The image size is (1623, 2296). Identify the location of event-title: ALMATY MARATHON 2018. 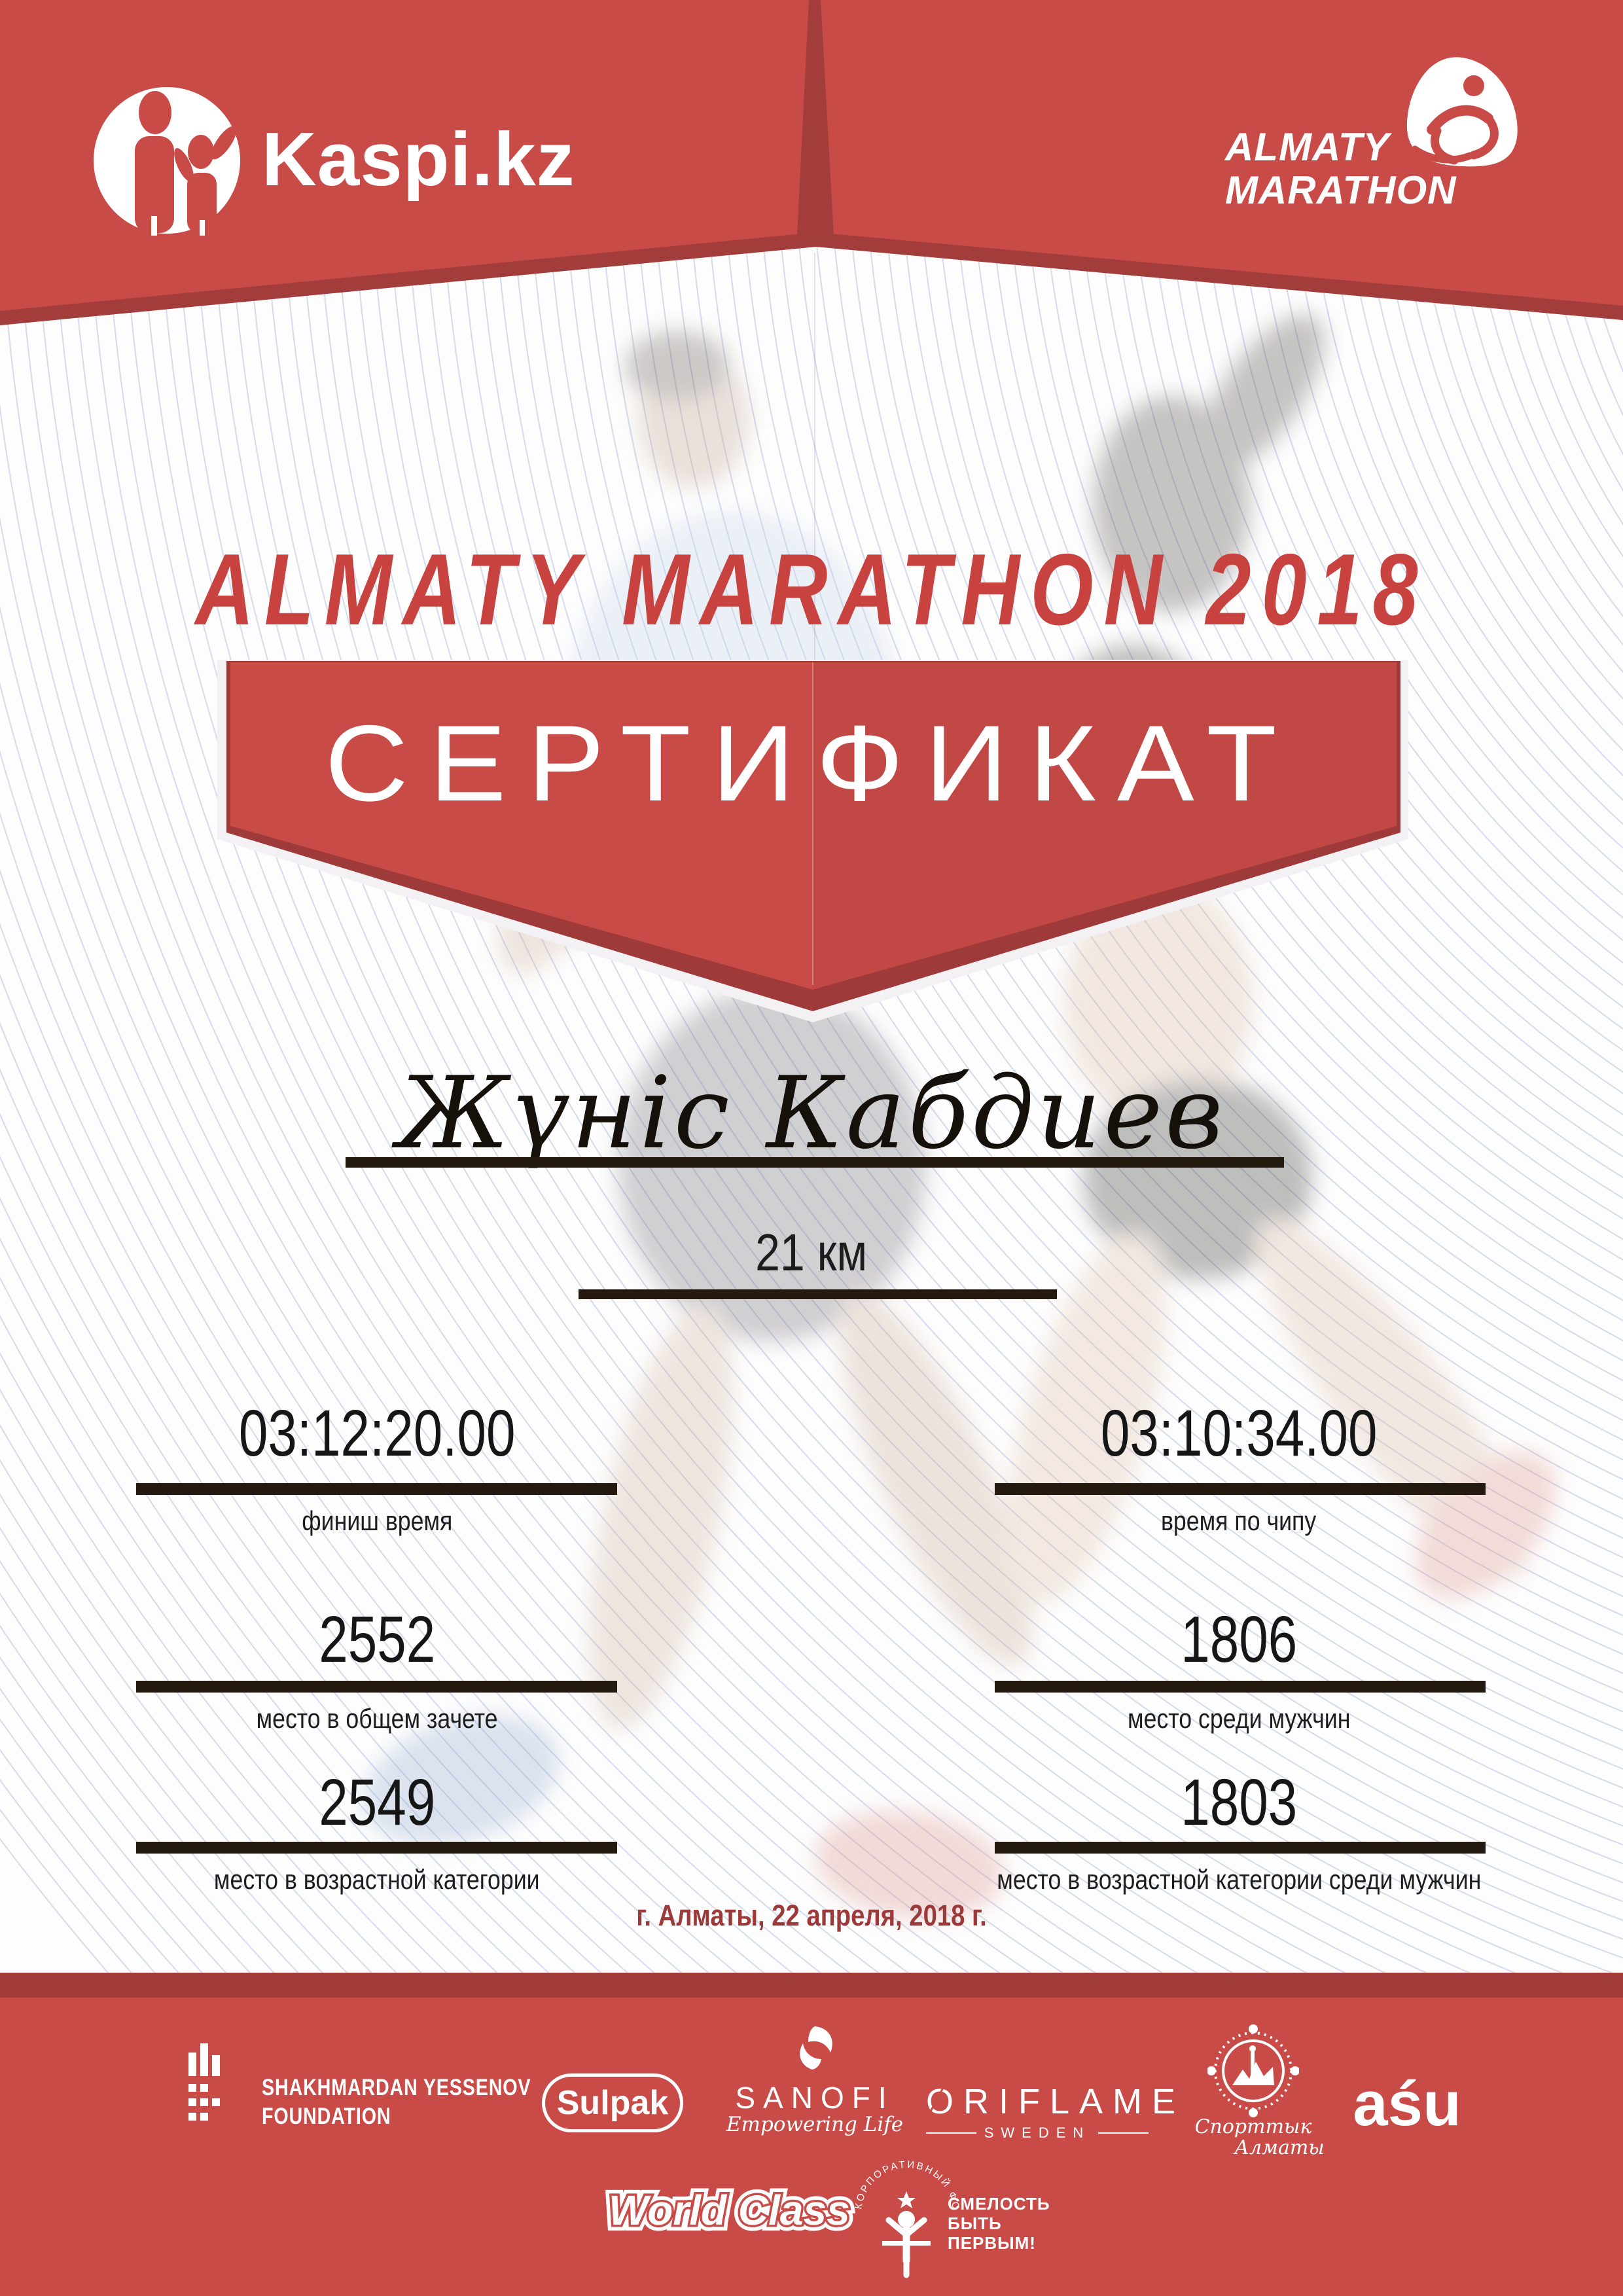
(811, 589).